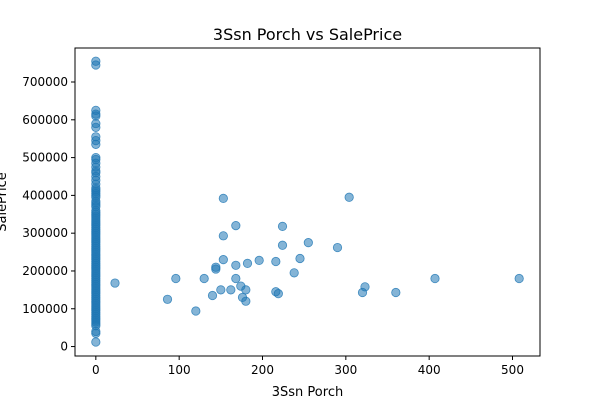 Image resolution: width=600 pixels, height=400 pixels. What do you see at coordinates (429, 370) in the screenshot?
I see `x-tick-label: 400` at bounding box center [429, 370].